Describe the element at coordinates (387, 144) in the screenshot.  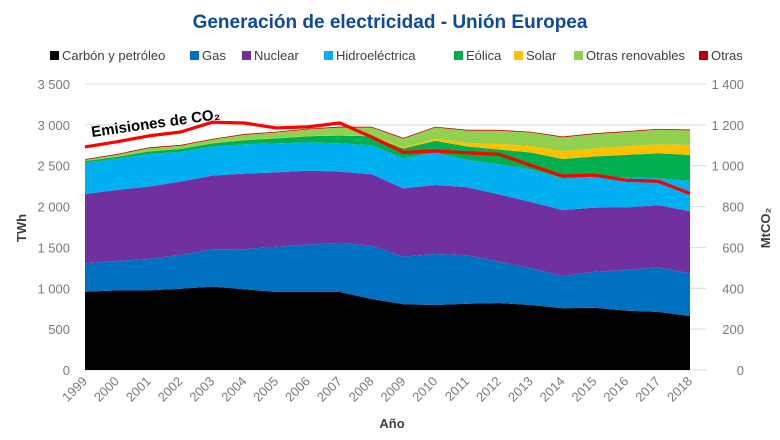
I see `area-otras-renovables` at that location.